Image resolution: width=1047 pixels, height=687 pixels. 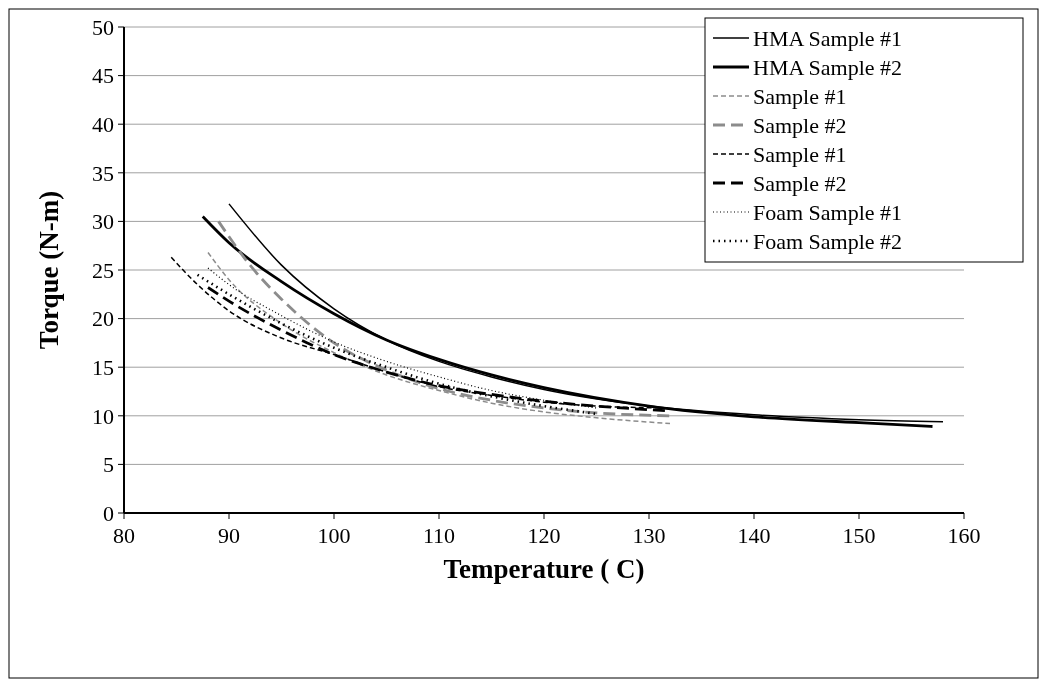 What do you see at coordinates (754, 535) in the screenshot?
I see `x-tick-label: 140` at bounding box center [754, 535].